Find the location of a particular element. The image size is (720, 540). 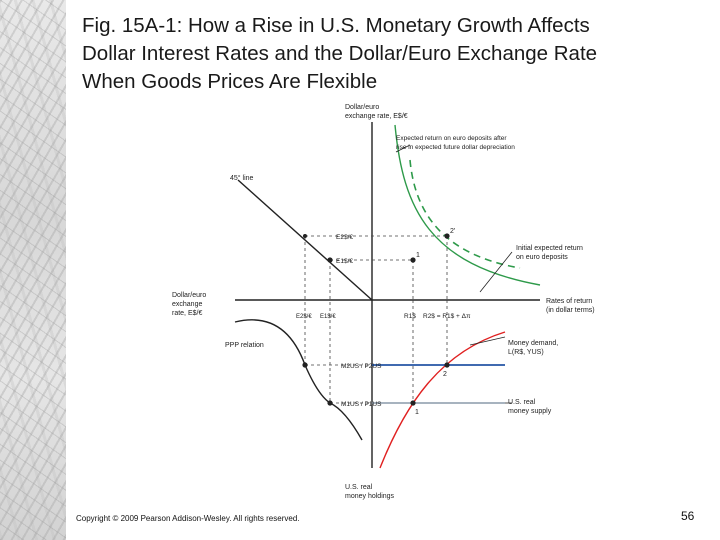

axis-left-label-1: Dollar/euro is located at coordinates (189, 295).